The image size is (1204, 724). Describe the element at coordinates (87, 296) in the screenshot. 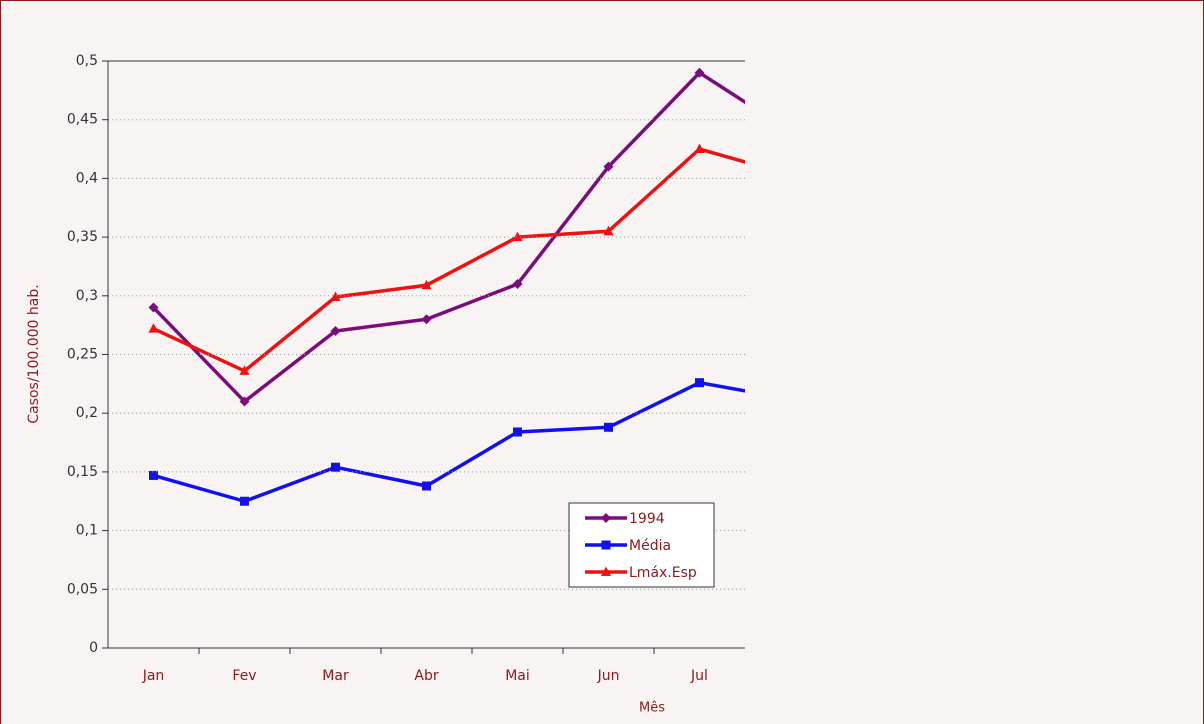

I see `y-tick-label: 0,3` at that location.